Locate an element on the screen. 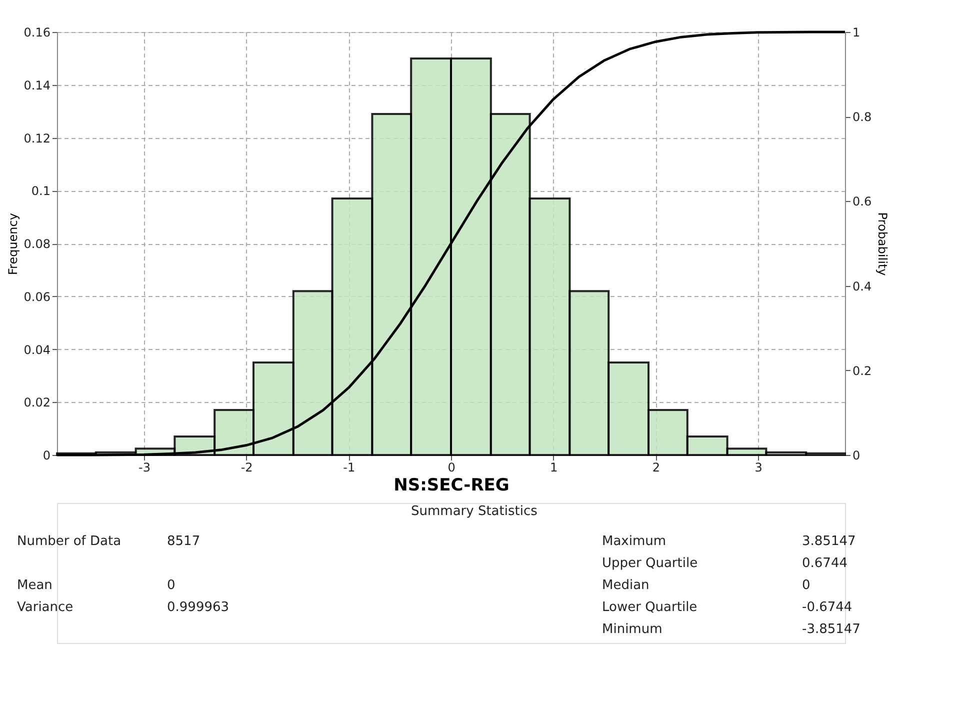 This screenshot has height=703, width=963. y-tick-label: 0.04 is located at coordinates (37, 349).